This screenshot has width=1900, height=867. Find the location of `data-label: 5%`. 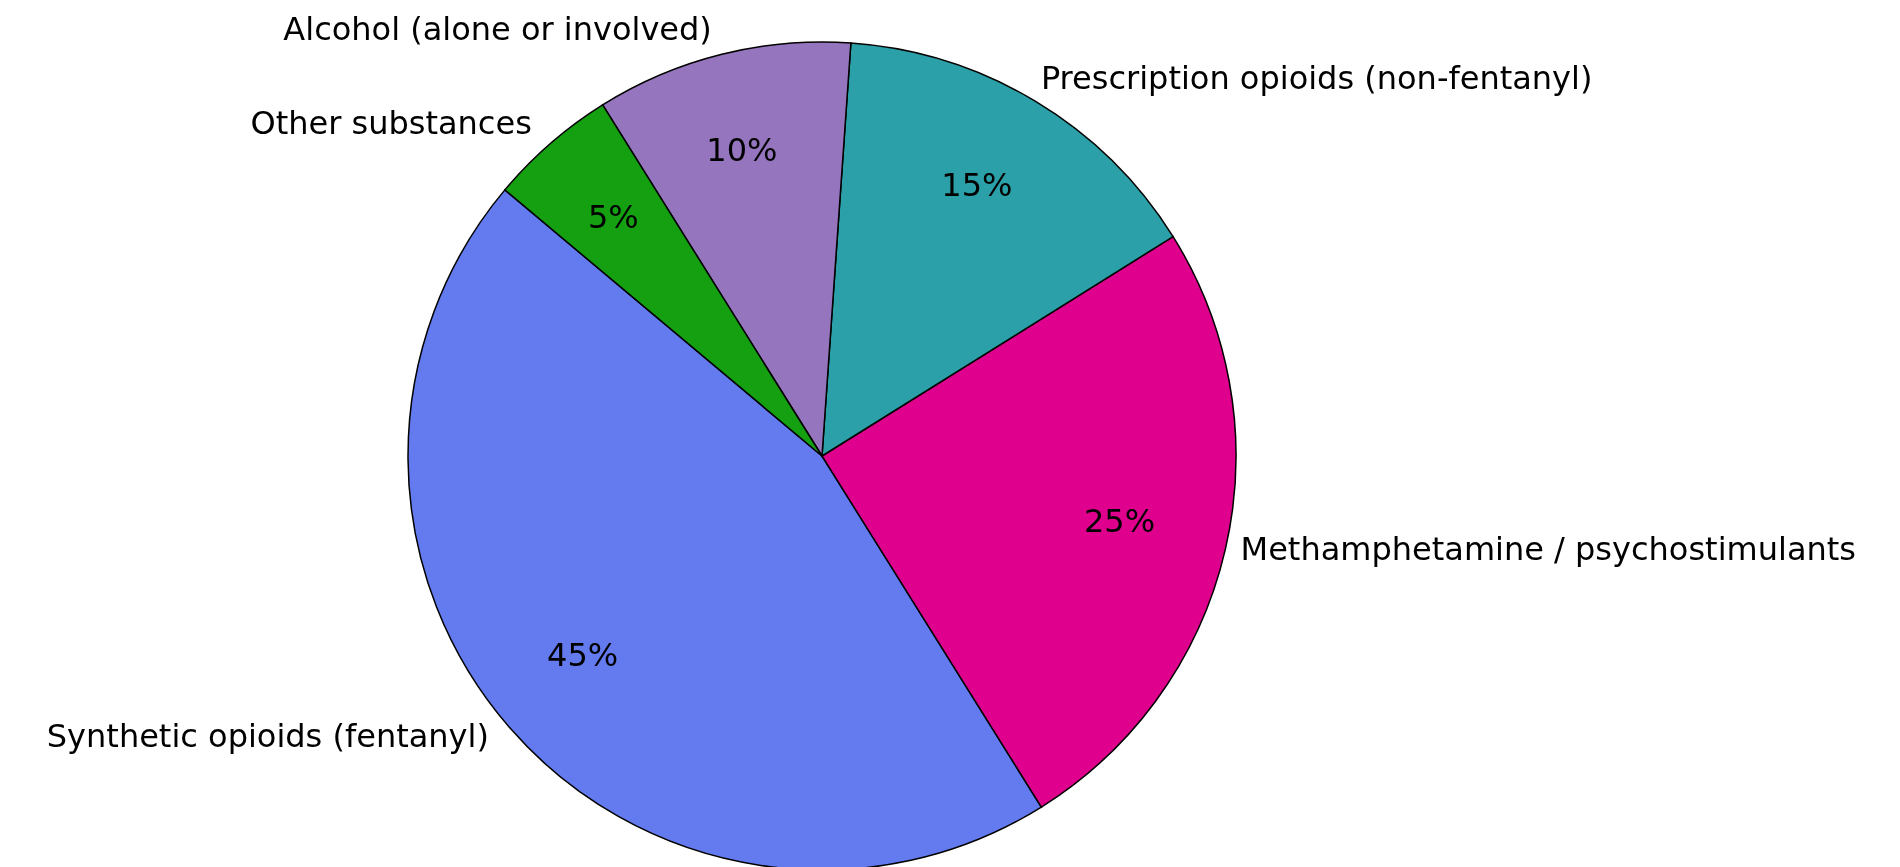

data-label: 5% is located at coordinates (613, 216).